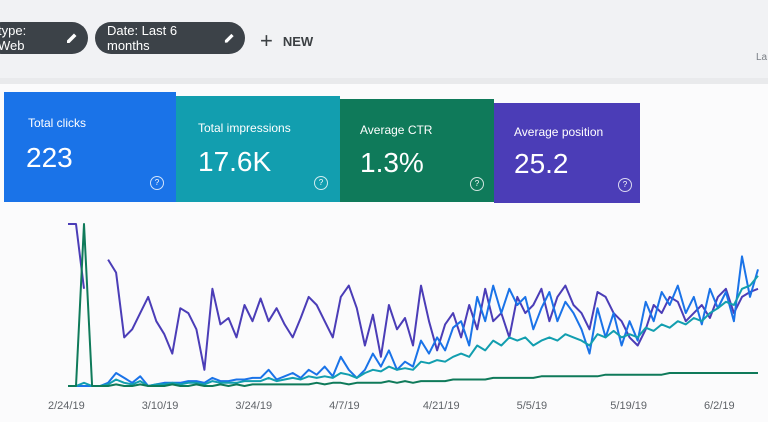 Image resolution: width=768 pixels, height=422 pixels. What do you see at coordinates (13, 38) in the screenshot?
I see `type-filter-label: type: Web` at bounding box center [13, 38].